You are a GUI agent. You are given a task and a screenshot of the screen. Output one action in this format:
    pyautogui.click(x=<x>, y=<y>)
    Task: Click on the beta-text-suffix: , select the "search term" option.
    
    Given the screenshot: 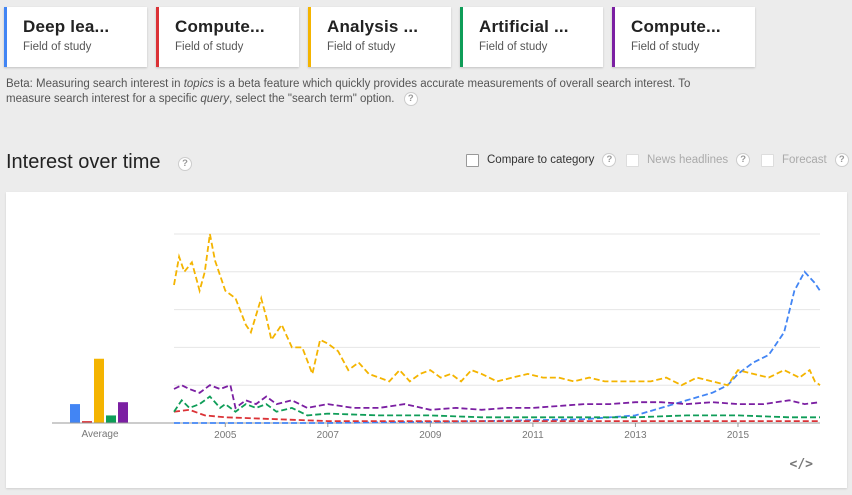 What is the action you would take?
    pyautogui.click(x=312, y=99)
    